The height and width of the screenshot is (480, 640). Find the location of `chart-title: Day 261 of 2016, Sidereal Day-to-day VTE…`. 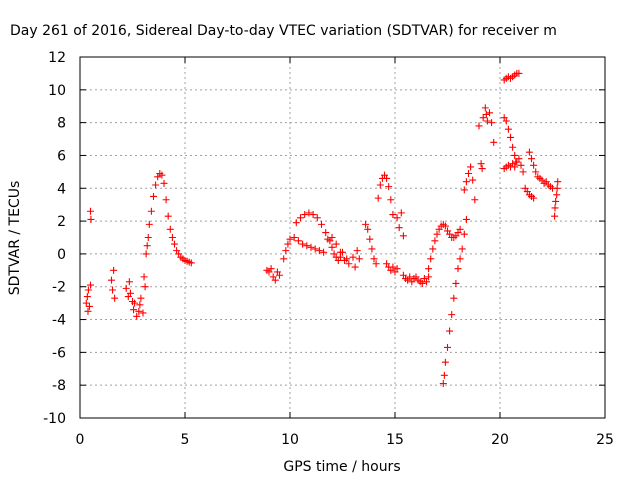

chart-title: Day 261 of 2016, Sidereal Day-to-day VTE… is located at coordinates (283, 31).